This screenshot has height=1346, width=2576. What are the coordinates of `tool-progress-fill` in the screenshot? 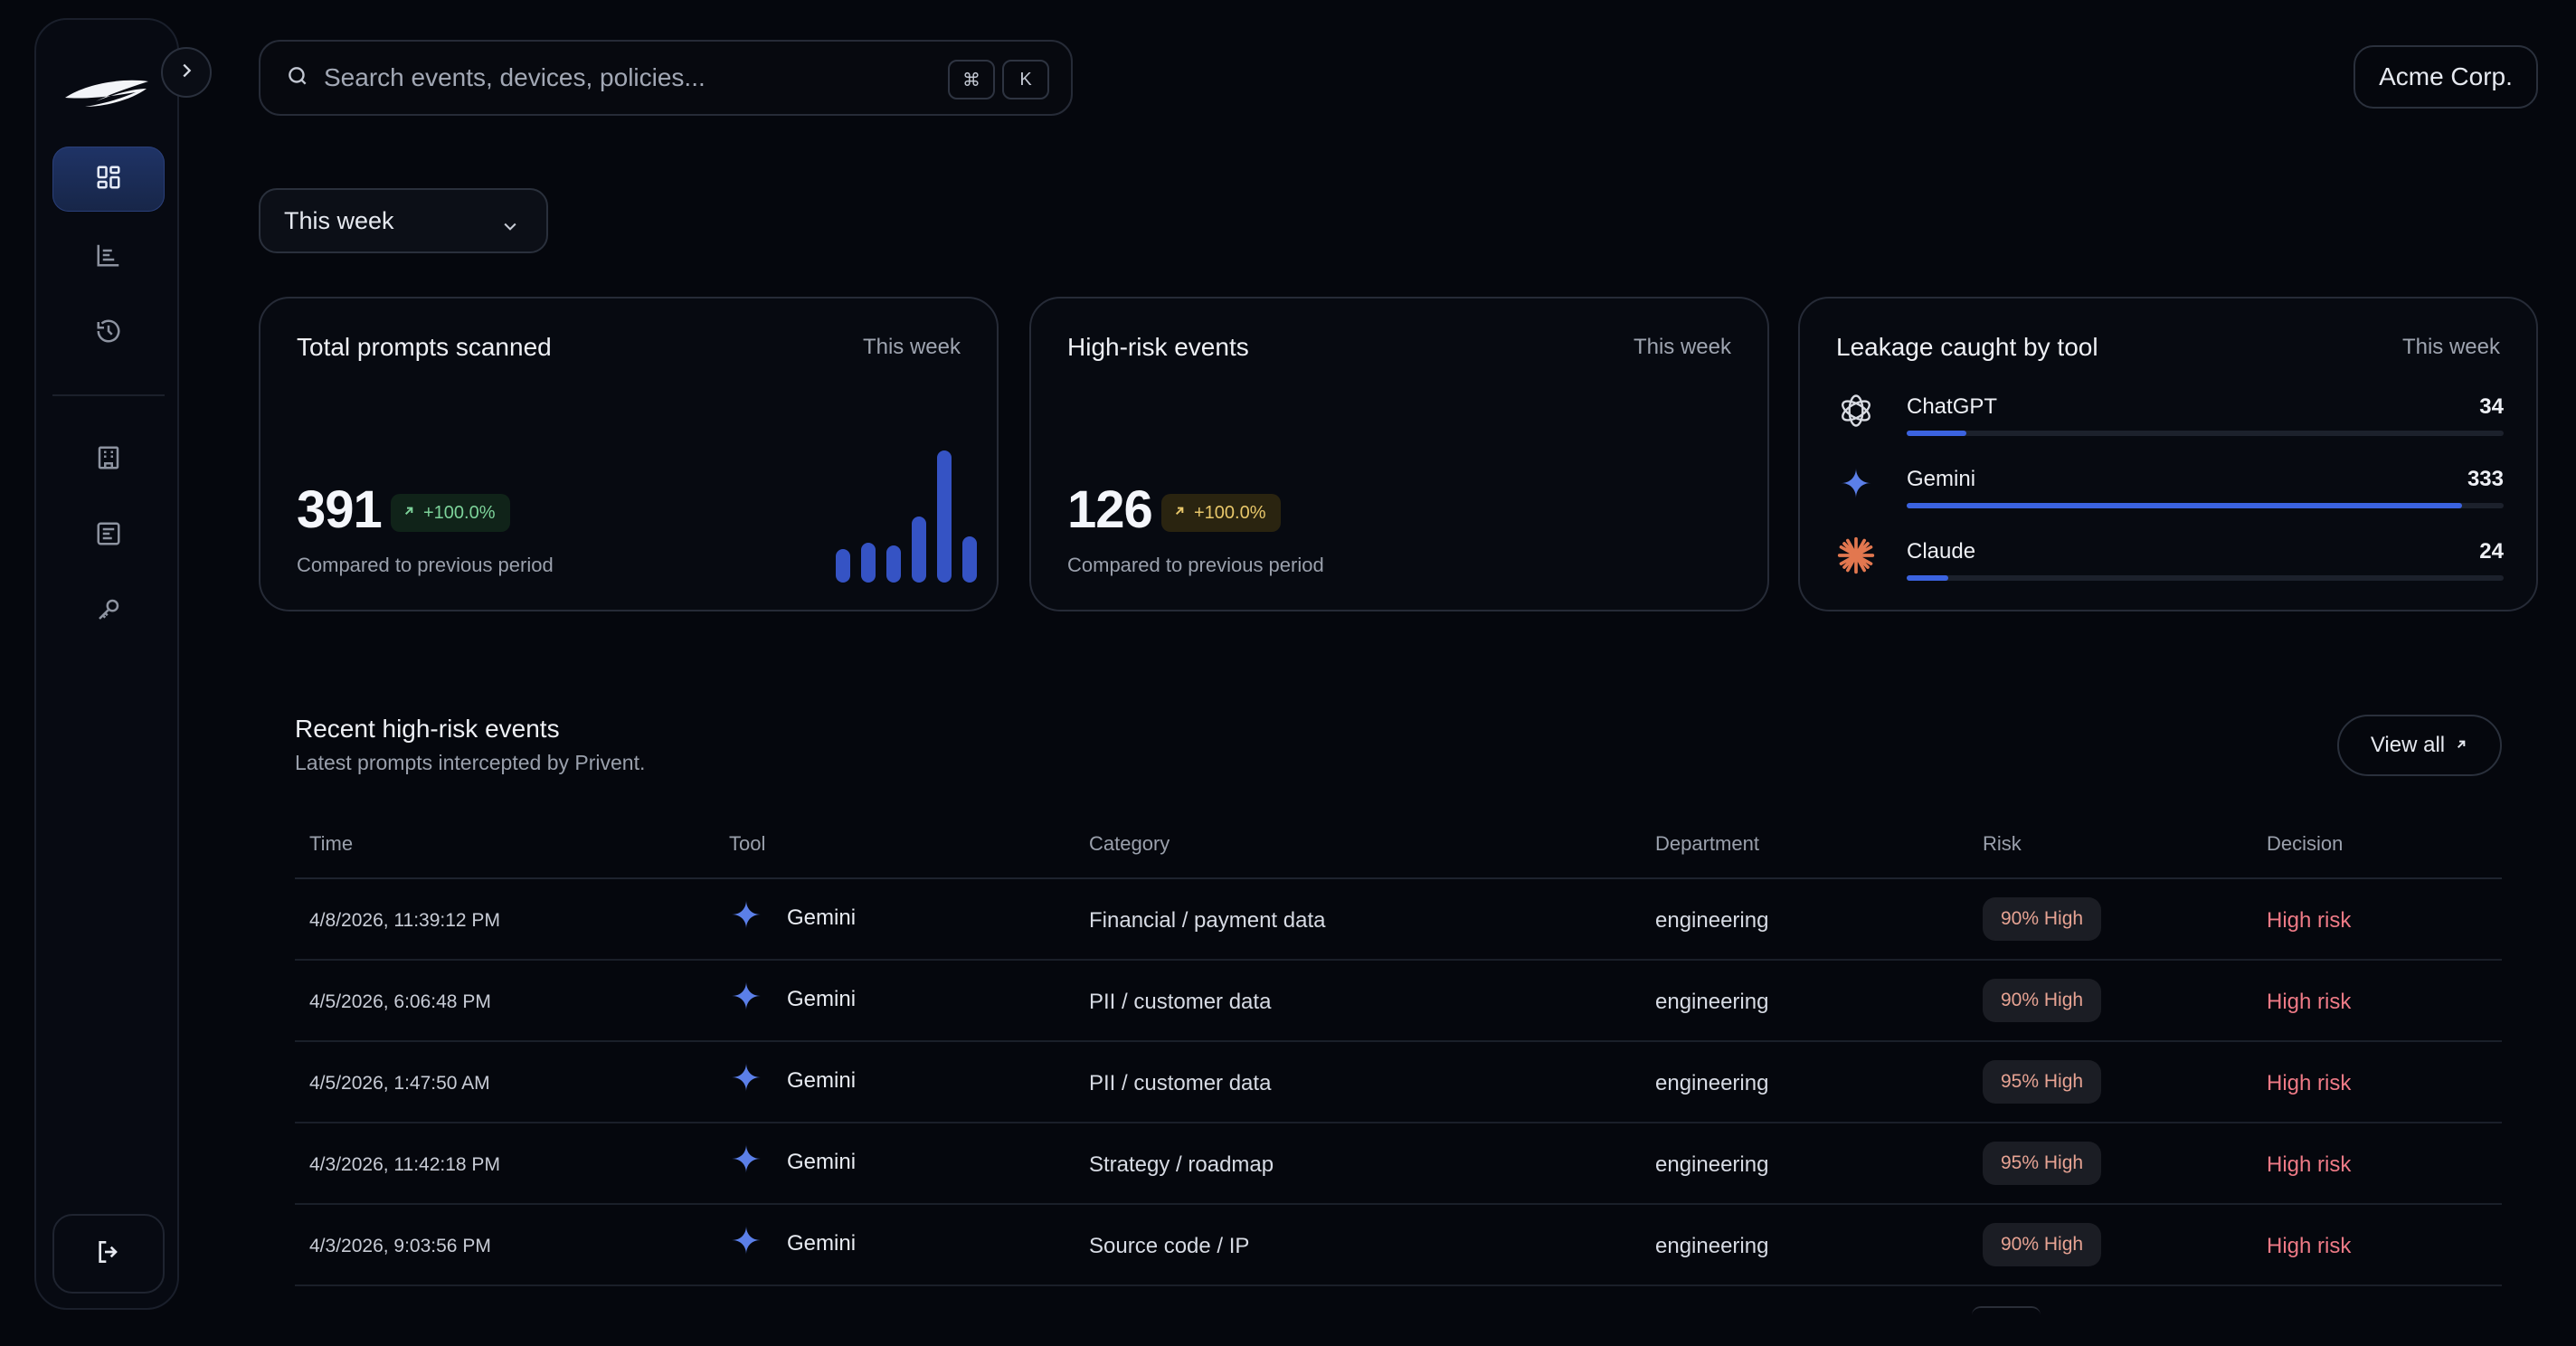 It's located at (1928, 578).